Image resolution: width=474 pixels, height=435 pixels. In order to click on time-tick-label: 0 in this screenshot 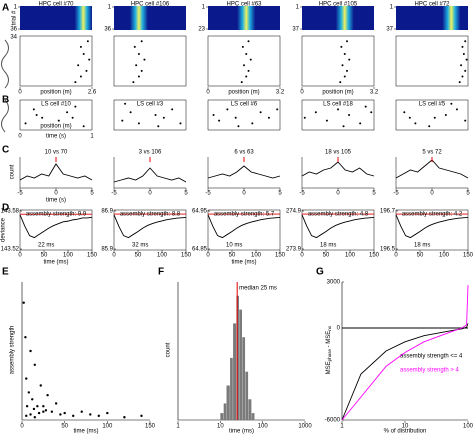, I will do `click(20, 137)`.